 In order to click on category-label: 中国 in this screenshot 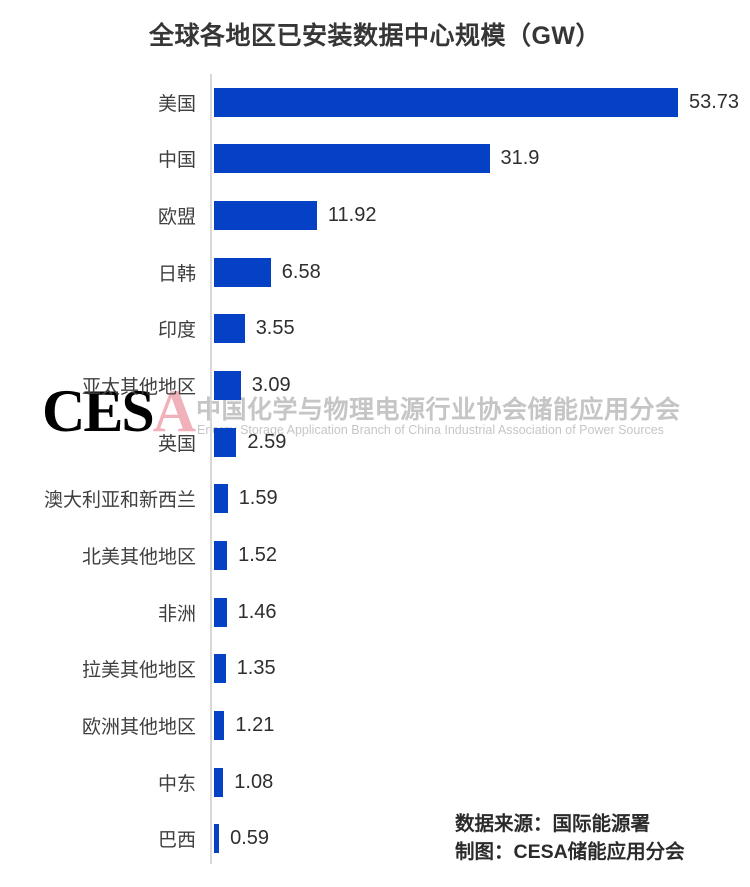, I will do `click(176, 161)`.